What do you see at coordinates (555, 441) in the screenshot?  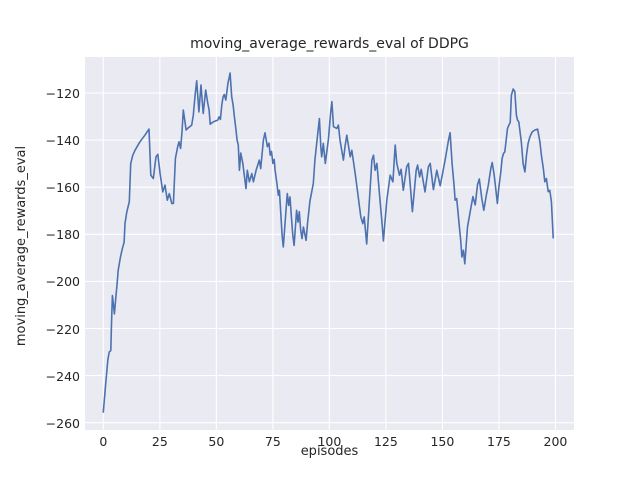 I see `x-tick-label: 200` at bounding box center [555, 441].